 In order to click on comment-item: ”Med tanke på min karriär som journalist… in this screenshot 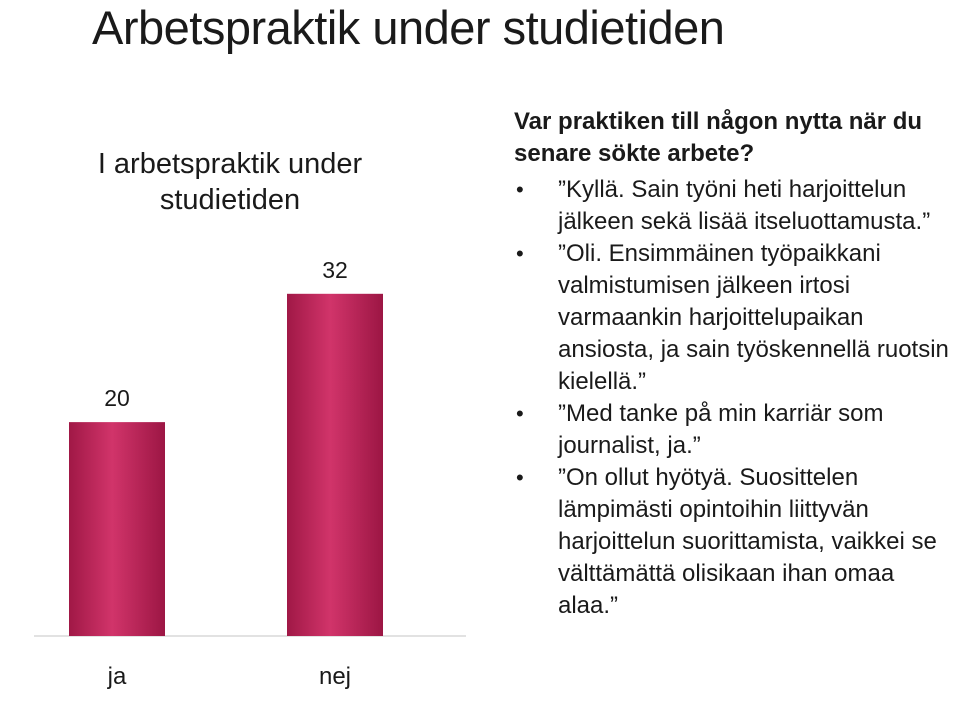, I will do `click(736, 430)`.